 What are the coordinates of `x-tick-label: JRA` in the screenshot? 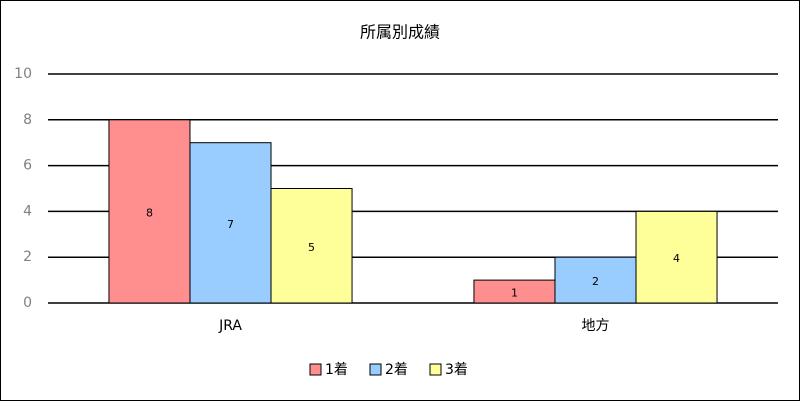 It's located at (230, 326).